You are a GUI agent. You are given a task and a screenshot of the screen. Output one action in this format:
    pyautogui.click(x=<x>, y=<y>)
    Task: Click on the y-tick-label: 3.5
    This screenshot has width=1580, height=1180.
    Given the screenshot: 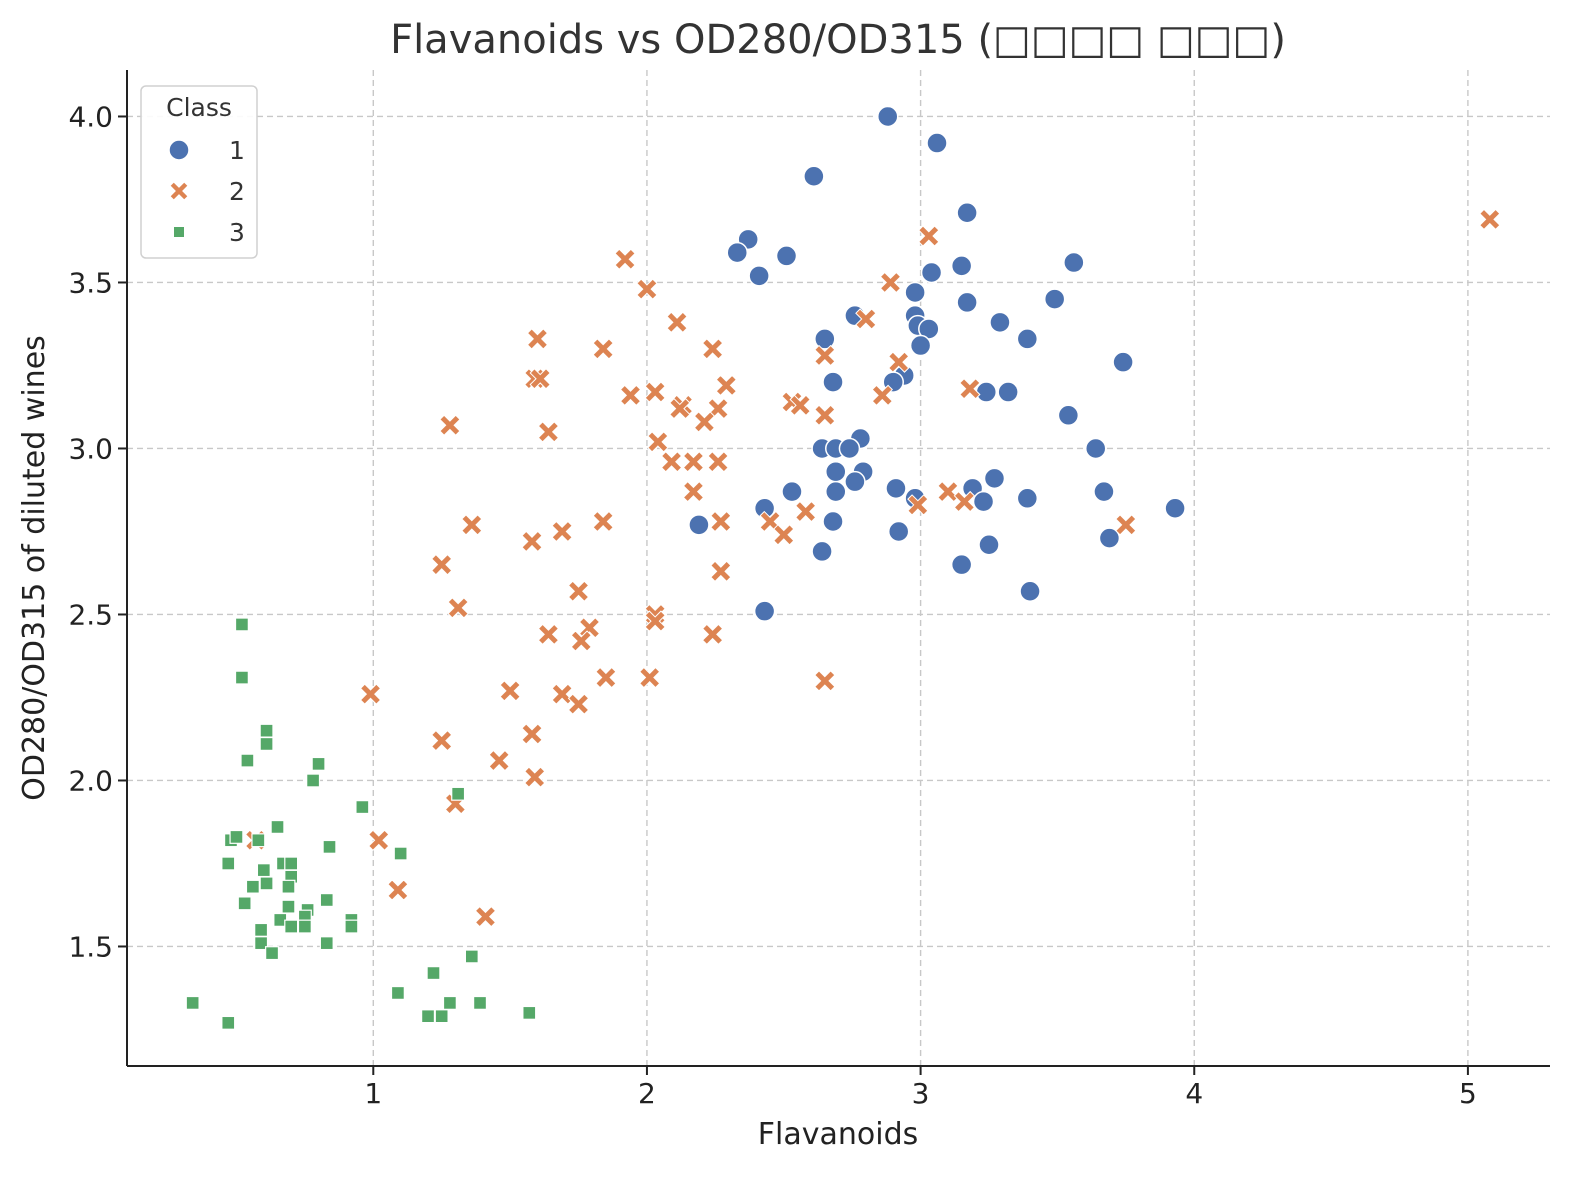 What is the action you would take?
    pyautogui.click(x=90, y=282)
    